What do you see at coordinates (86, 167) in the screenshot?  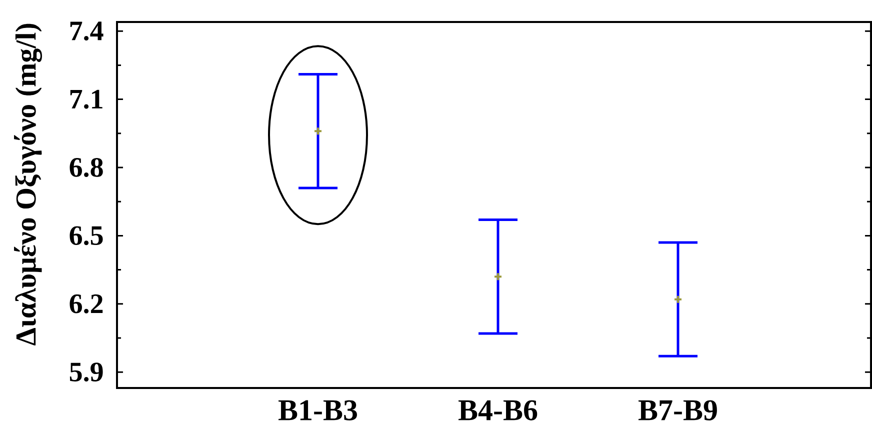 I see `y-tick-label: 6.8` at bounding box center [86, 167].